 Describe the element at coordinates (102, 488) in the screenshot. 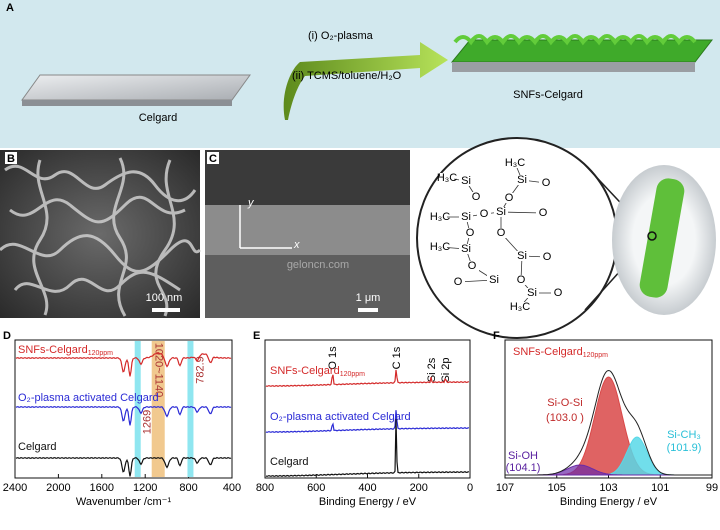

I see `x-tick-label: 1600` at that location.